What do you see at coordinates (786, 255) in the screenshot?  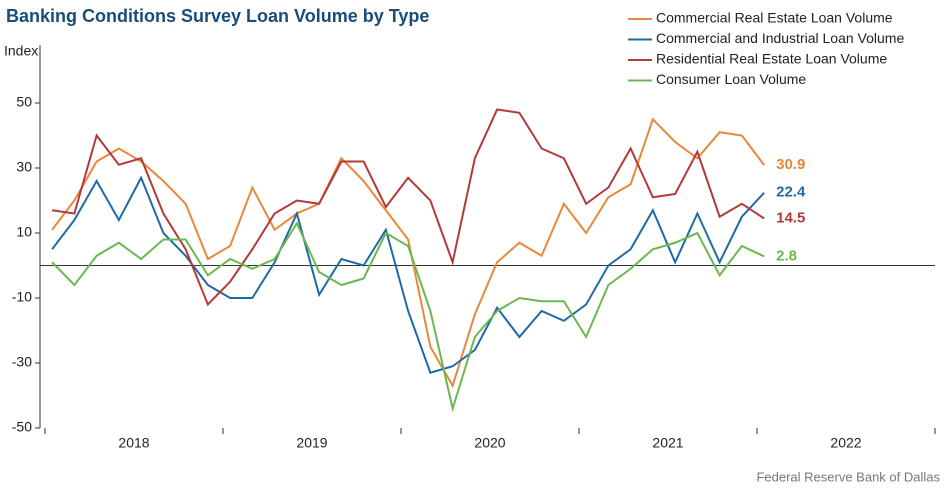 I see `end-label: 2.8` at bounding box center [786, 255].